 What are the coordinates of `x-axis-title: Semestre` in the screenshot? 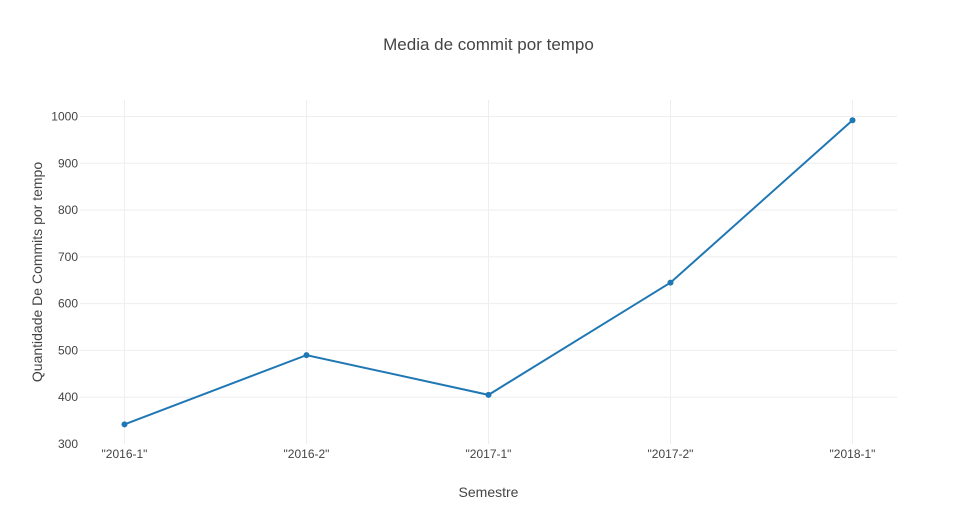 It's located at (489, 492).